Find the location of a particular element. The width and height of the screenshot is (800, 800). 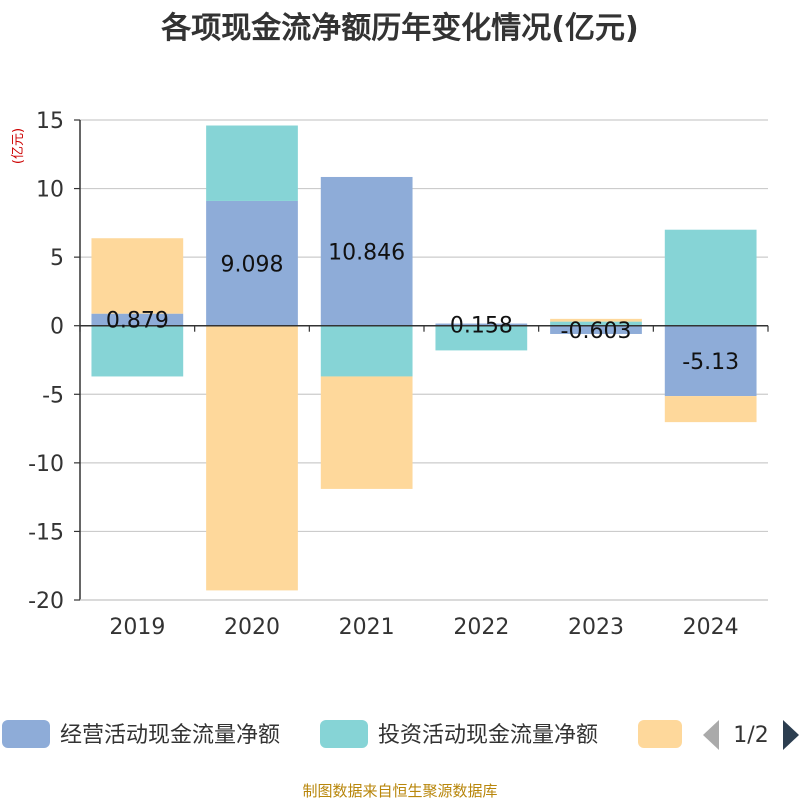

data-label-operating: 10.846 is located at coordinates (366, 252).